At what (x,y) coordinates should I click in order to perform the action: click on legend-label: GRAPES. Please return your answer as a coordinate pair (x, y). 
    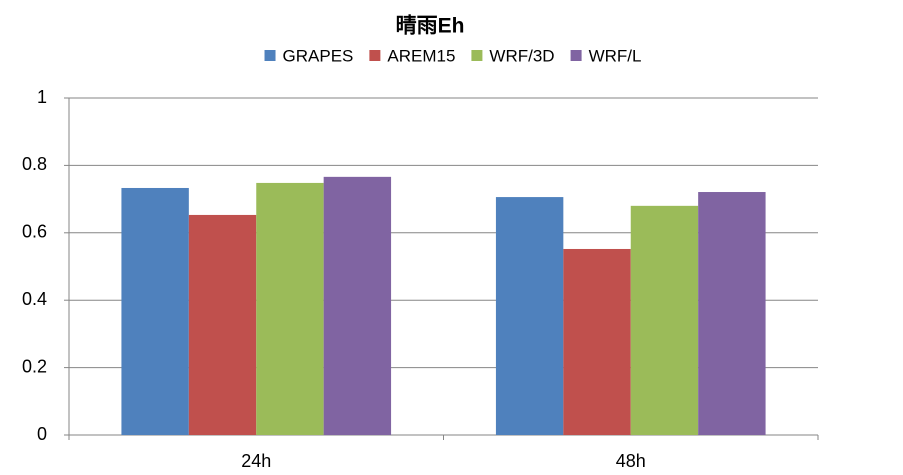
    Looking at the image, I should click on (318, 55).